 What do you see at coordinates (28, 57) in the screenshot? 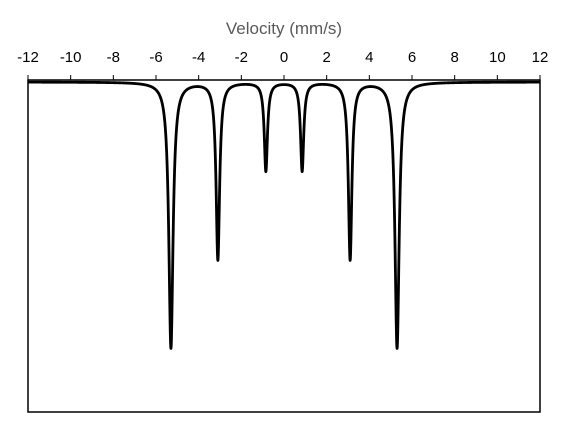
I see `x-tick-label: -12` at bounding box center [28, 57].